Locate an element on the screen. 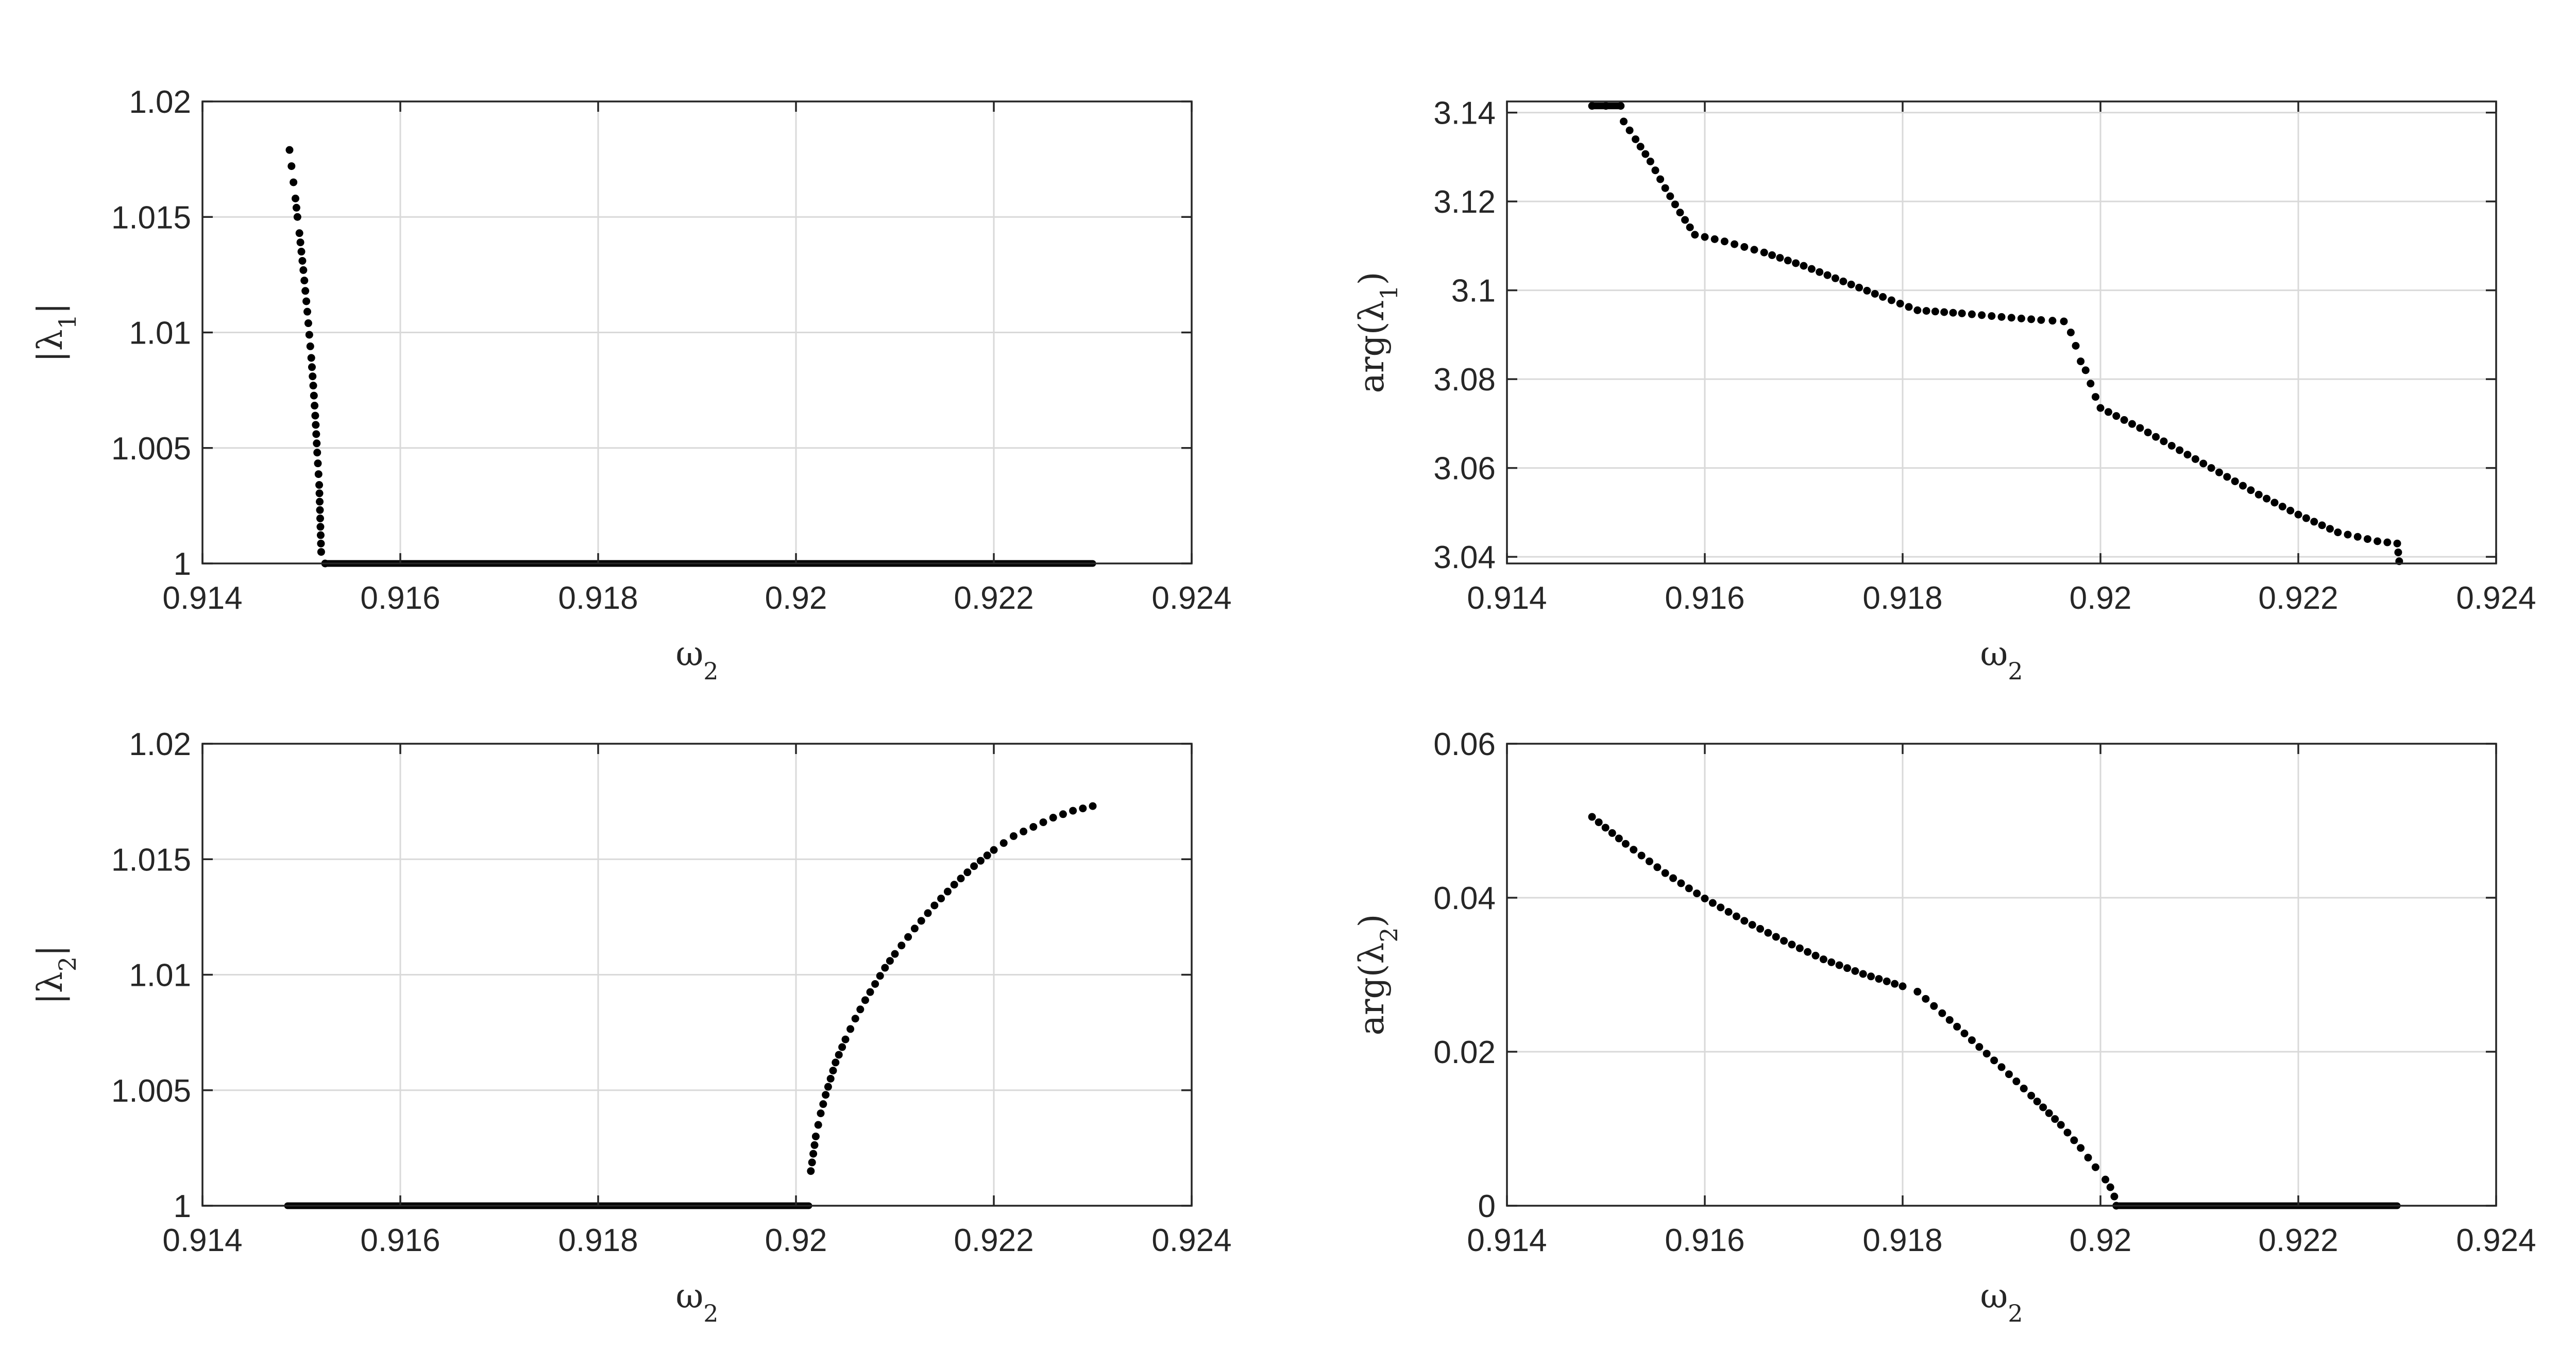  series-mag-lambda1 is located at coordinates (690, 357).